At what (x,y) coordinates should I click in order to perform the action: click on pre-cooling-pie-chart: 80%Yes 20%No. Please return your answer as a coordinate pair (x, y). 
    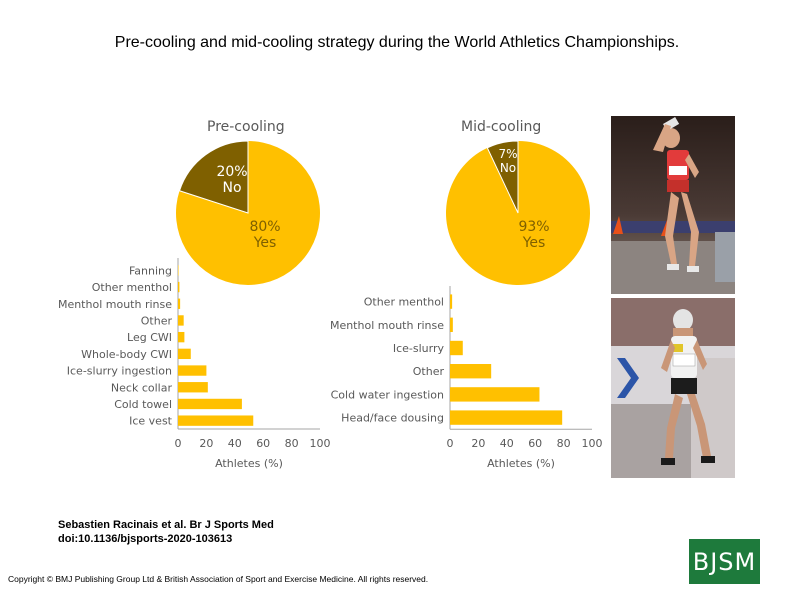
    Looking at the image, I should click on (248, 212).